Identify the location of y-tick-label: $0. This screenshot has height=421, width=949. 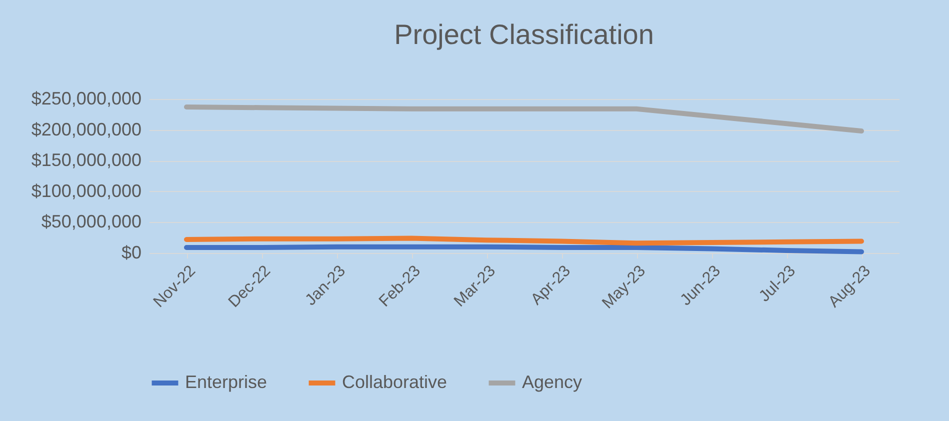
(131, 252).